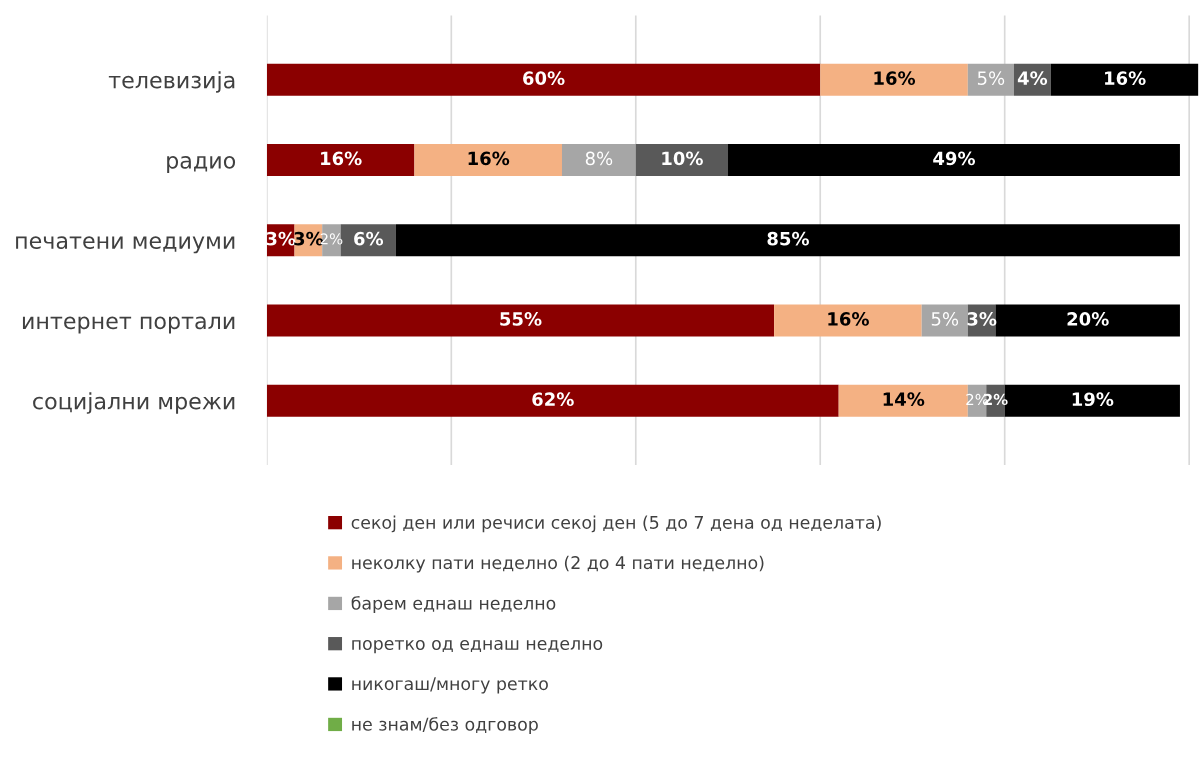 The image size is (1202, 775). I want to click on data-label: 20%, so click(1088, 319).